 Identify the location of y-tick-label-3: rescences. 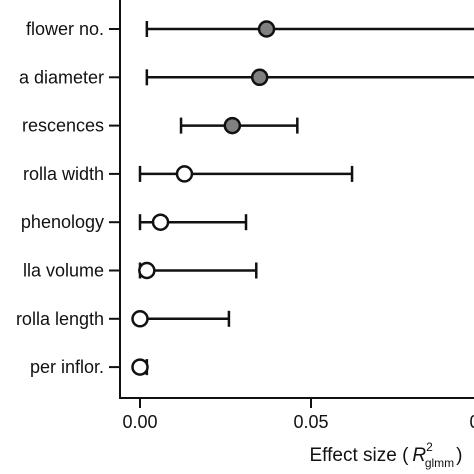
(63, 126).